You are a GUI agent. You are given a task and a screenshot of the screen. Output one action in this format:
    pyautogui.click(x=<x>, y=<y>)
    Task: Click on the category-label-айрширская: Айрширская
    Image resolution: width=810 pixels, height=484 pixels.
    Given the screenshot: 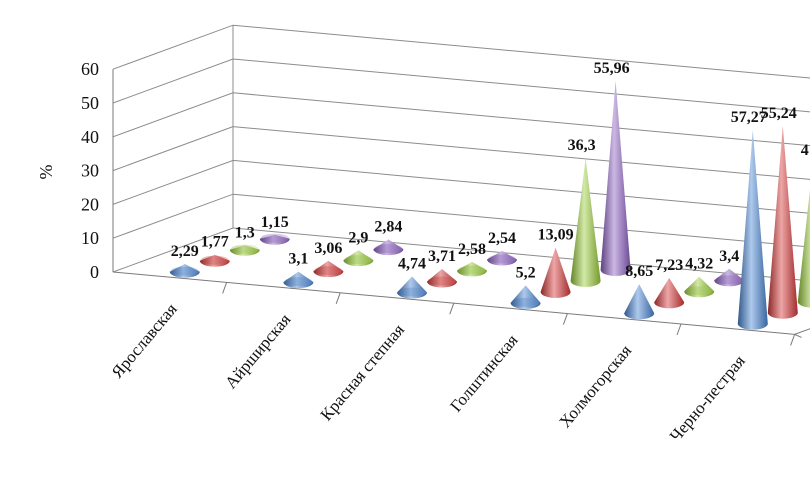 What is the action you would take?
    pyautogui.click(x=257, y=351)
    